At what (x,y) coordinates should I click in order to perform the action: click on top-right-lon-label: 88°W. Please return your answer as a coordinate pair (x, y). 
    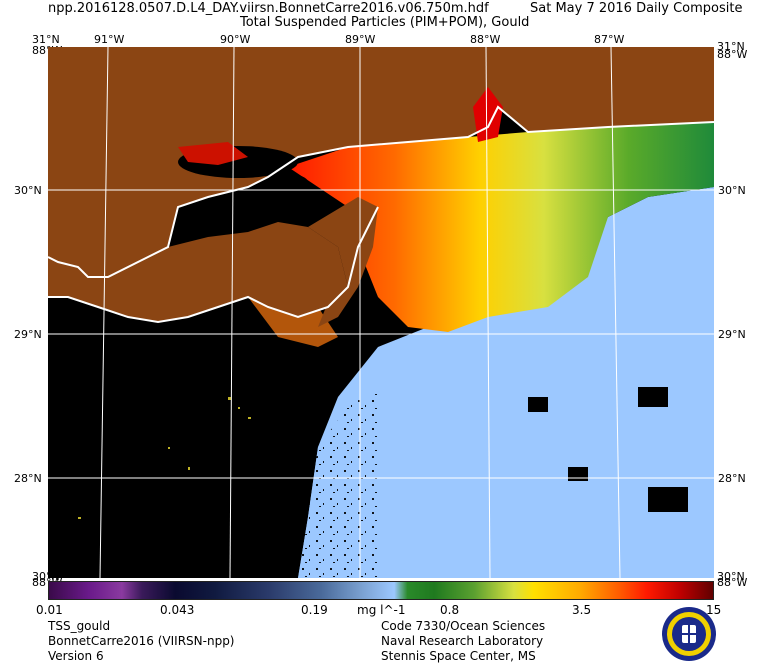
    Looking at the image, I should click on (732, 54).